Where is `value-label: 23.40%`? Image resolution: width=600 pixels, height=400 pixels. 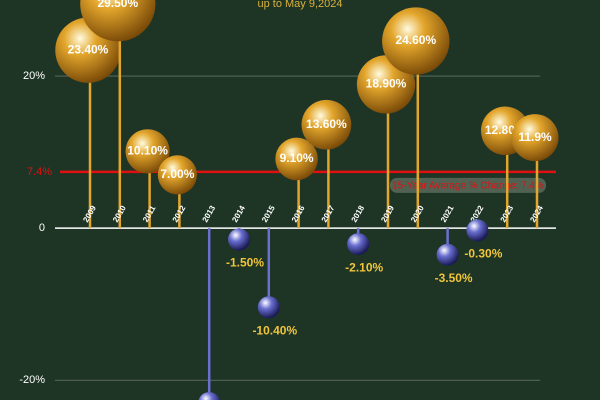 value-label: 23.40% is located at coordinates (88, 49).